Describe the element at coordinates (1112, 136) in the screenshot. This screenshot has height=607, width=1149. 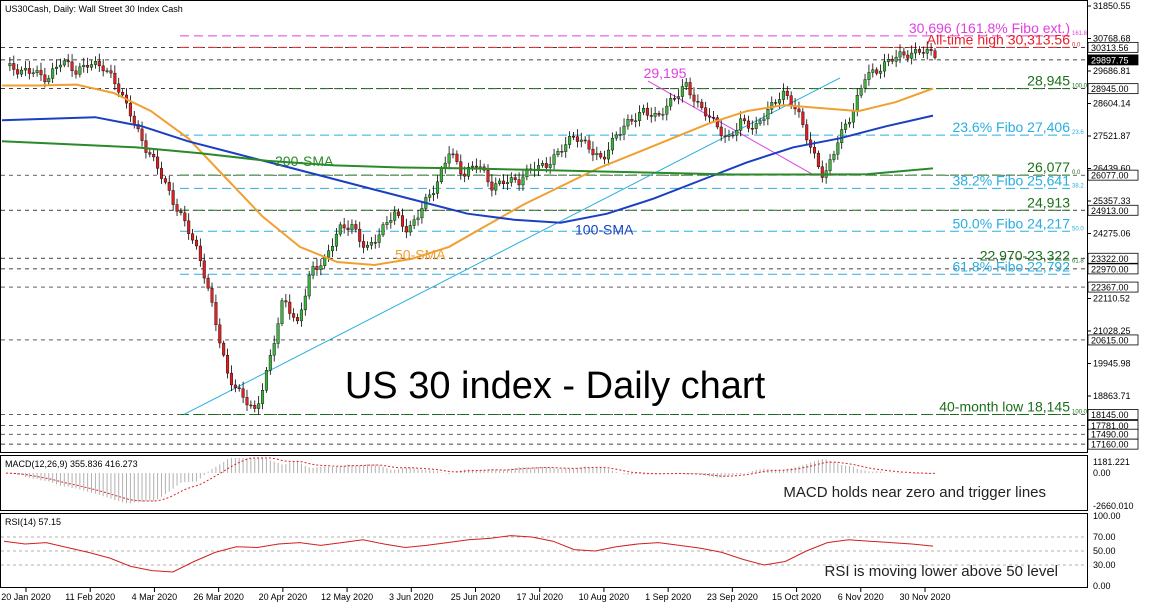
I see `y-tick-label: 27521.87` at that location.